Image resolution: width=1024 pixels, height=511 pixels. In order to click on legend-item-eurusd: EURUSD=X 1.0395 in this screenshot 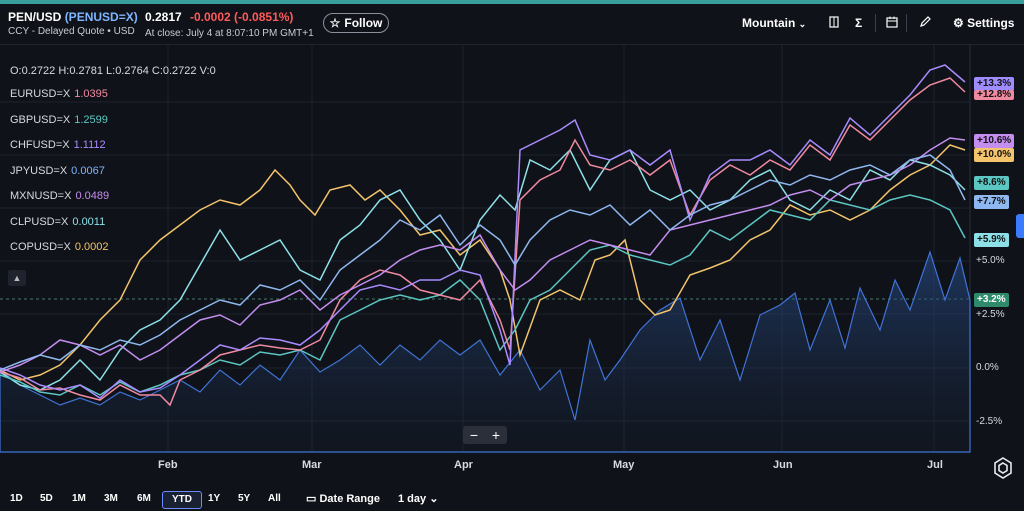, I will do `click(59, 94)`.